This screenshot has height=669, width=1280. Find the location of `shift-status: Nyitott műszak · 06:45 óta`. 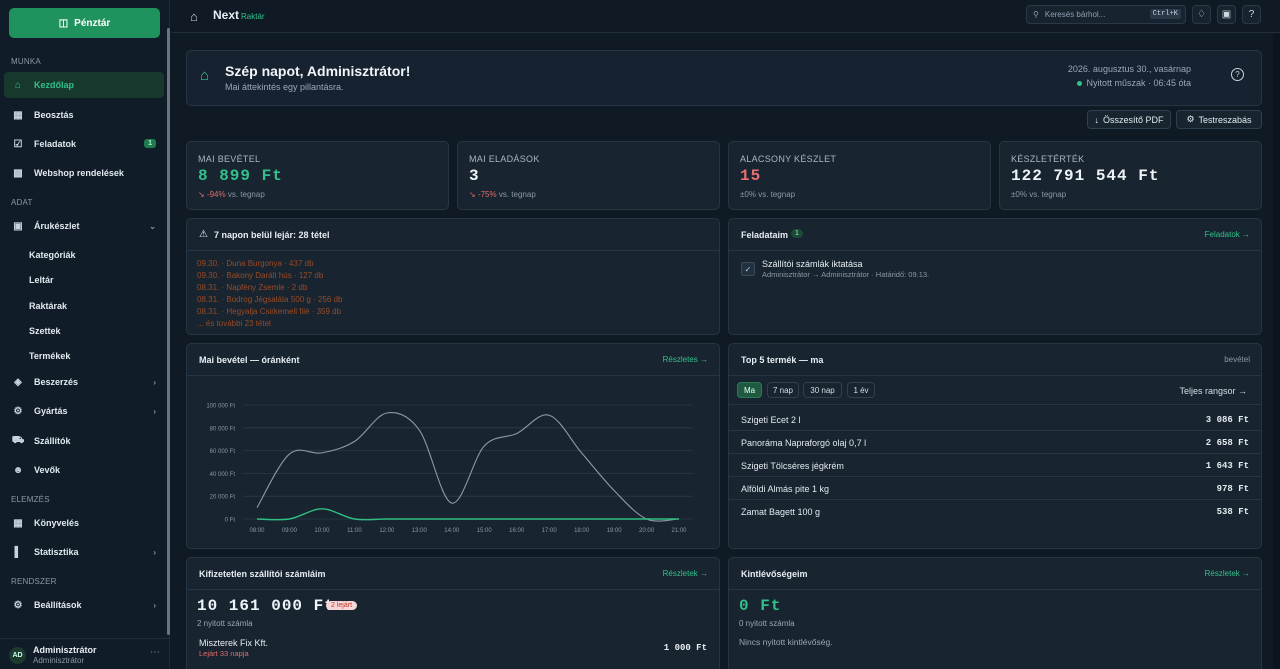

shift-status: Nyitott műszak · 06:45 óta is located at coordinates (1134, 83).